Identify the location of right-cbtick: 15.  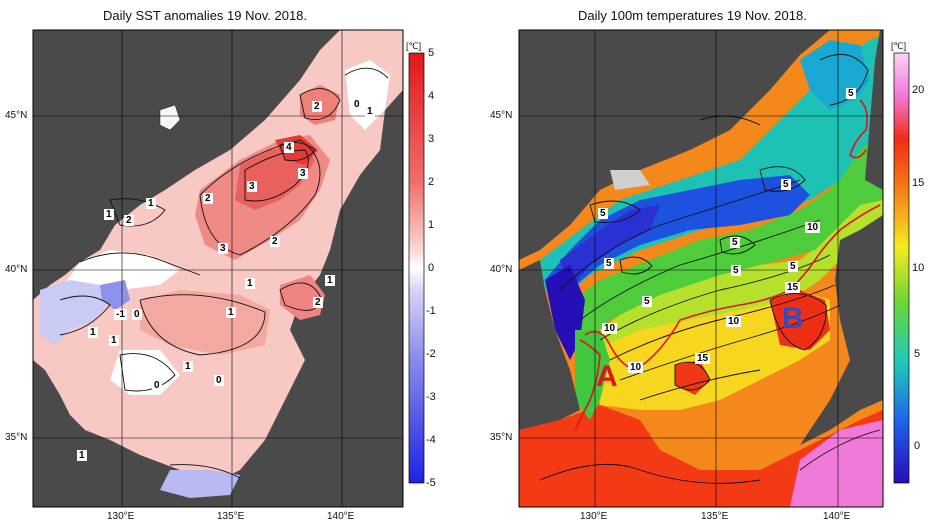
(918, 183).